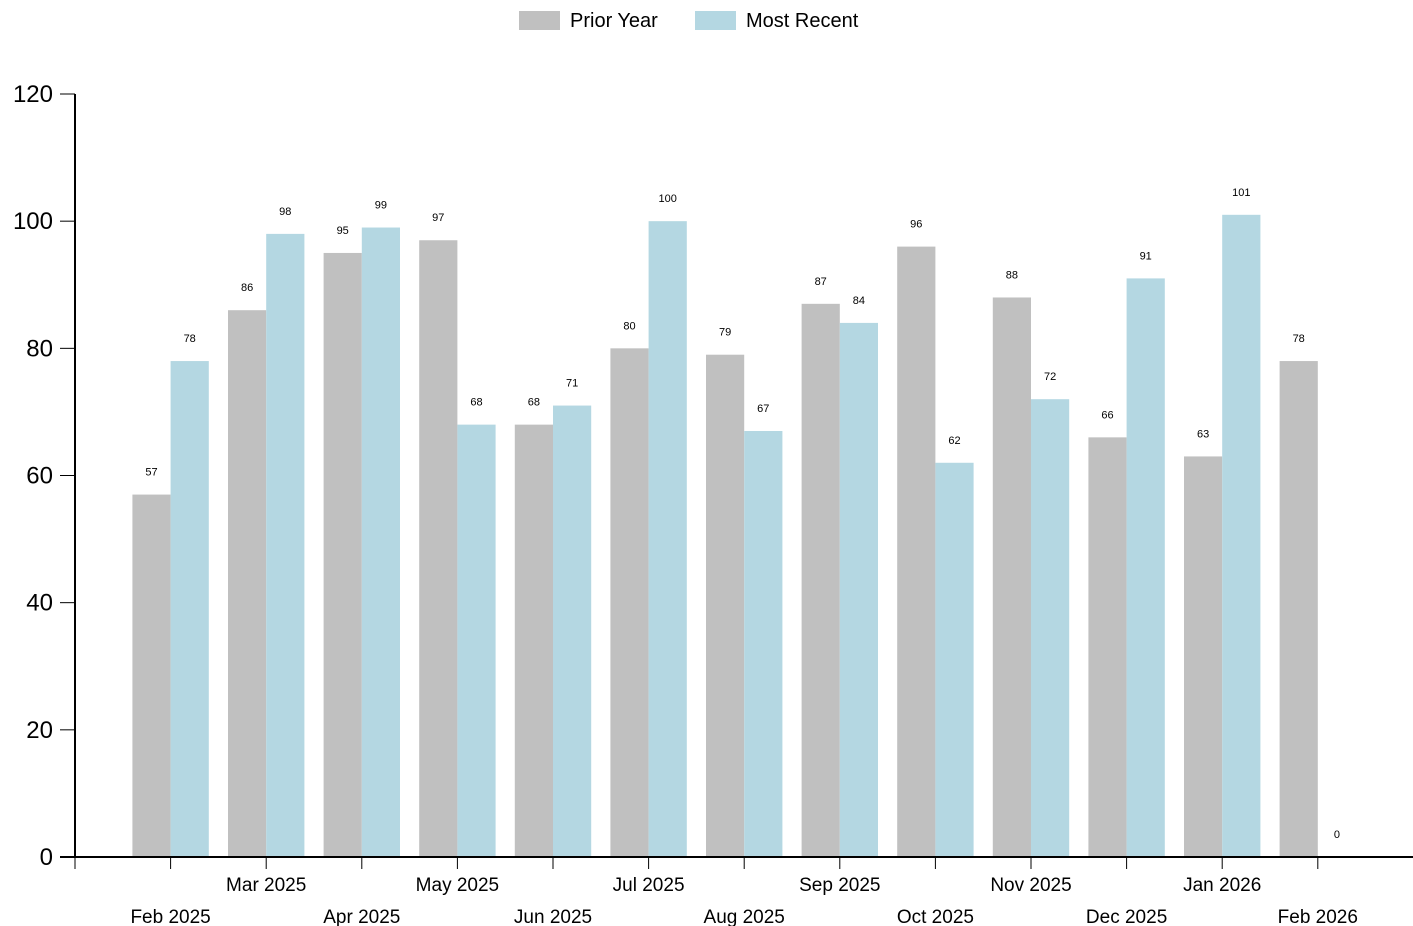 The image size is (1413, 926). I want to click on x-tick-label-may-2025: May 2025, so click(457, 885).